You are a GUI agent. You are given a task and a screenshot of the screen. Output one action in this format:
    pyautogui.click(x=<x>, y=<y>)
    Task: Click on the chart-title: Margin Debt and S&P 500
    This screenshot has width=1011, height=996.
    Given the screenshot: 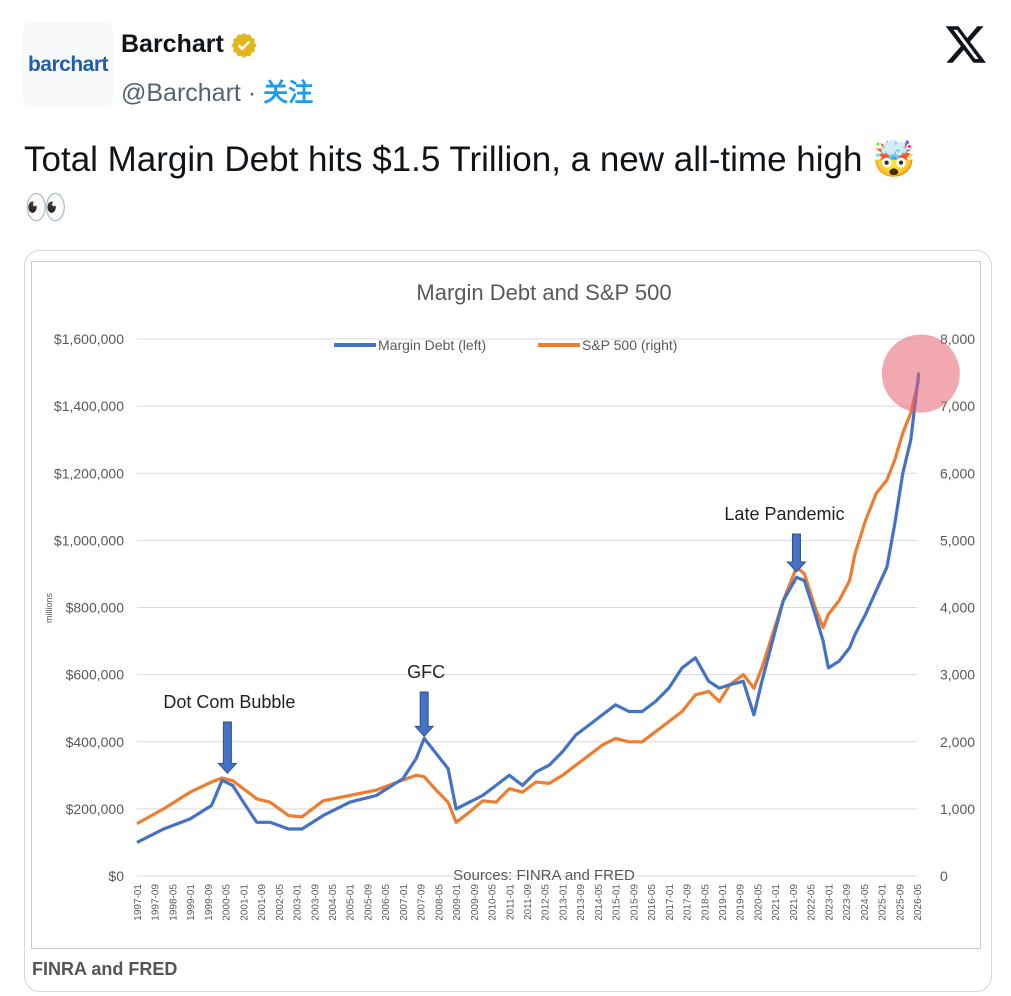 What is the action you would take?
    pyautogui.click(x=543, y=292)
    